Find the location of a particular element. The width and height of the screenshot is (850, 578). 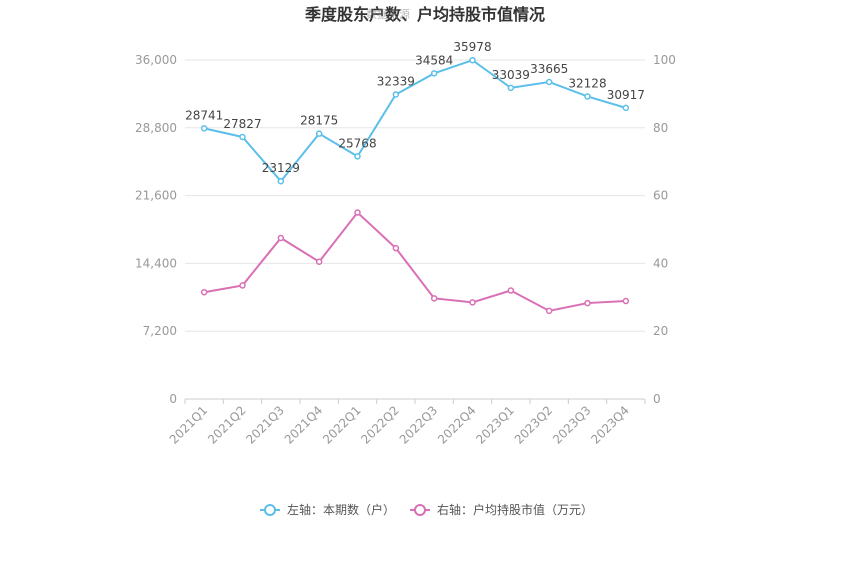

data-label: 30917 is located at coordinates (626, 95).